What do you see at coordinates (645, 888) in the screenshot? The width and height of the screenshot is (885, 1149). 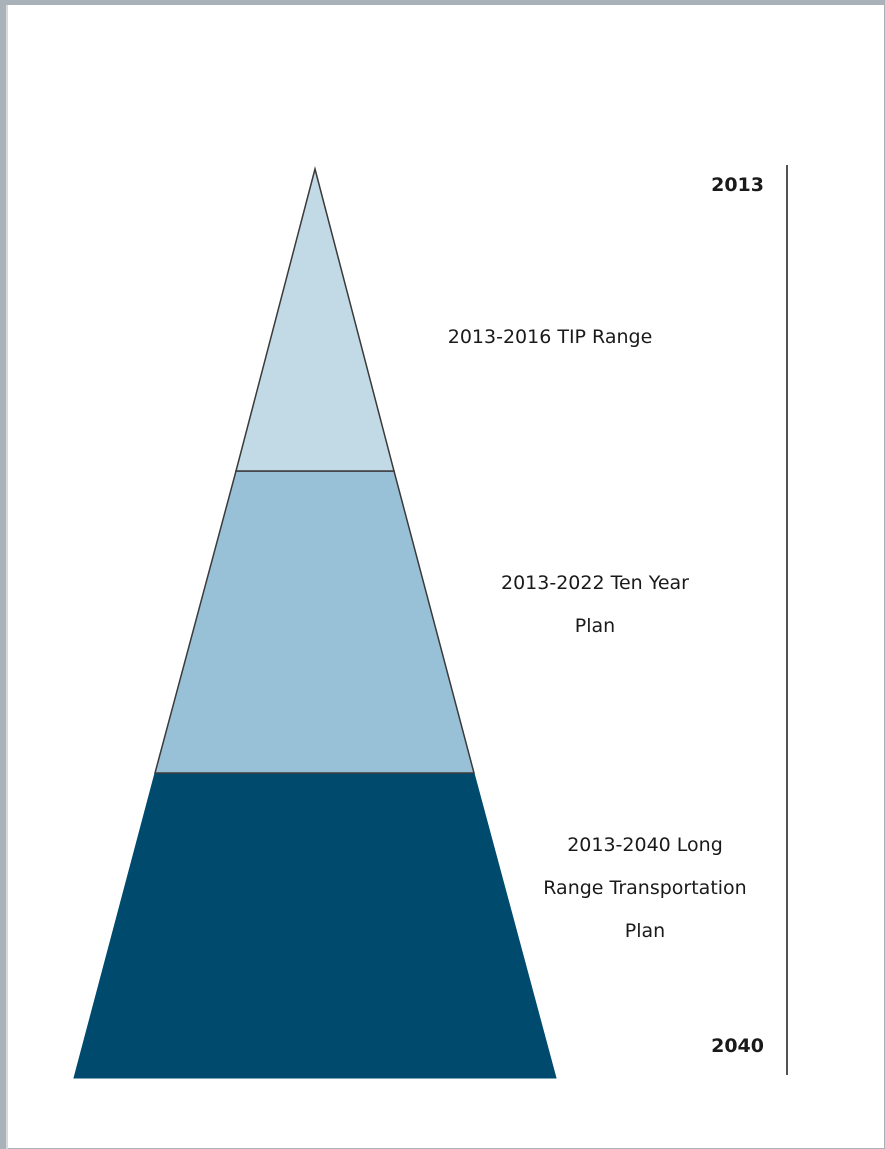 I see `tier-long-range-label: 2013-2040 Long Range Transportation Plan` at bounding box center [645, 888].